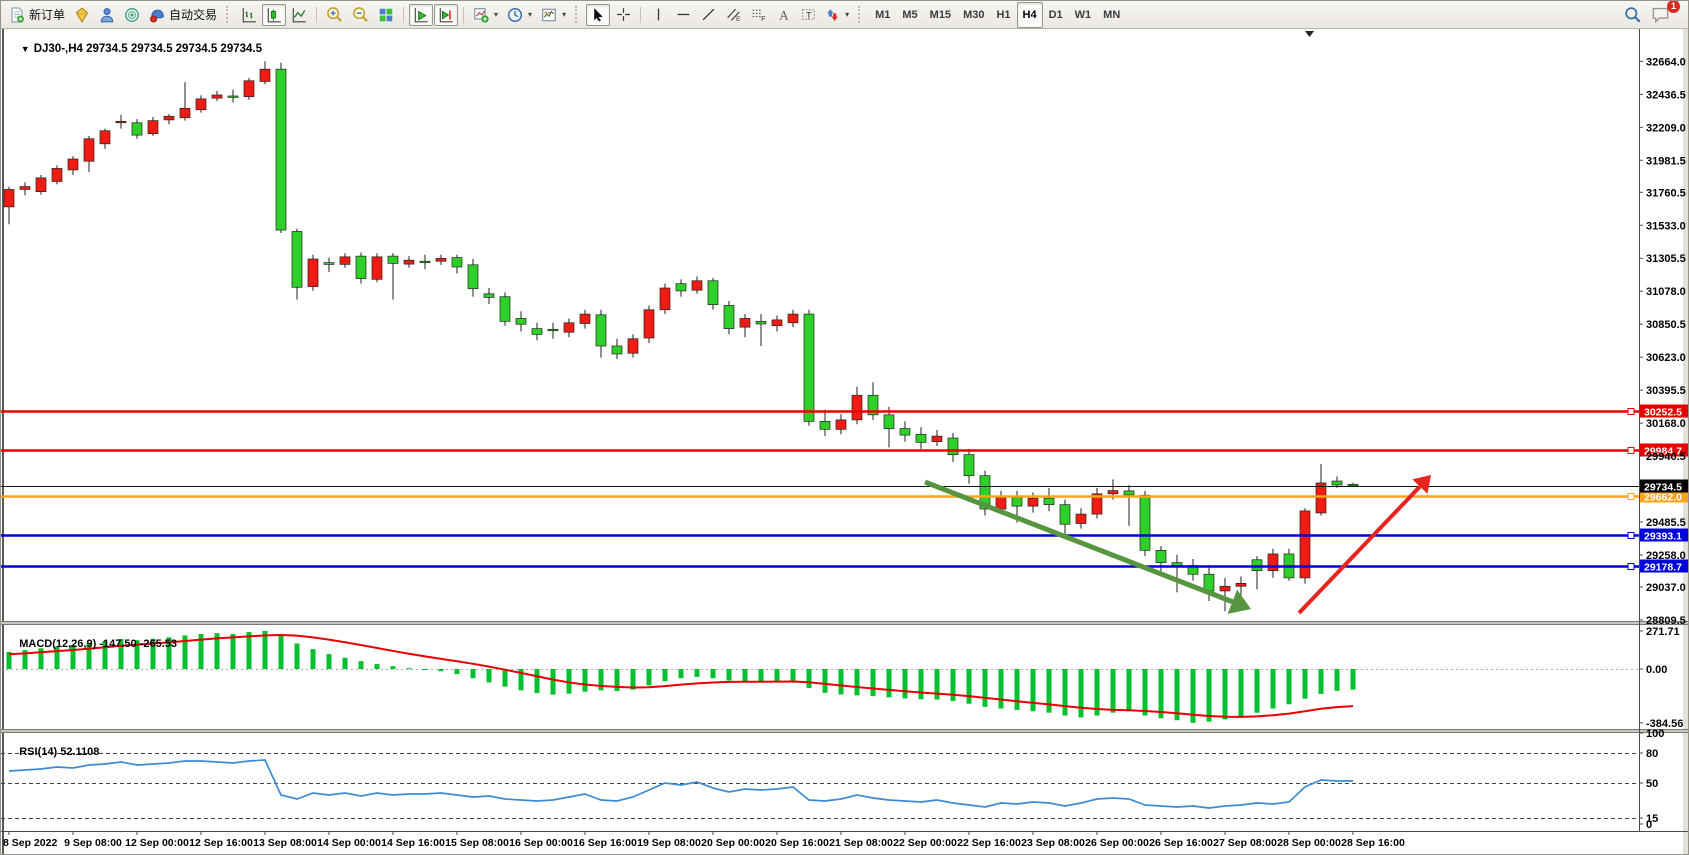  Describe the element at coordinates (1003, 14) in the screenshot. I see `timeframe-H1: H1` at that location.